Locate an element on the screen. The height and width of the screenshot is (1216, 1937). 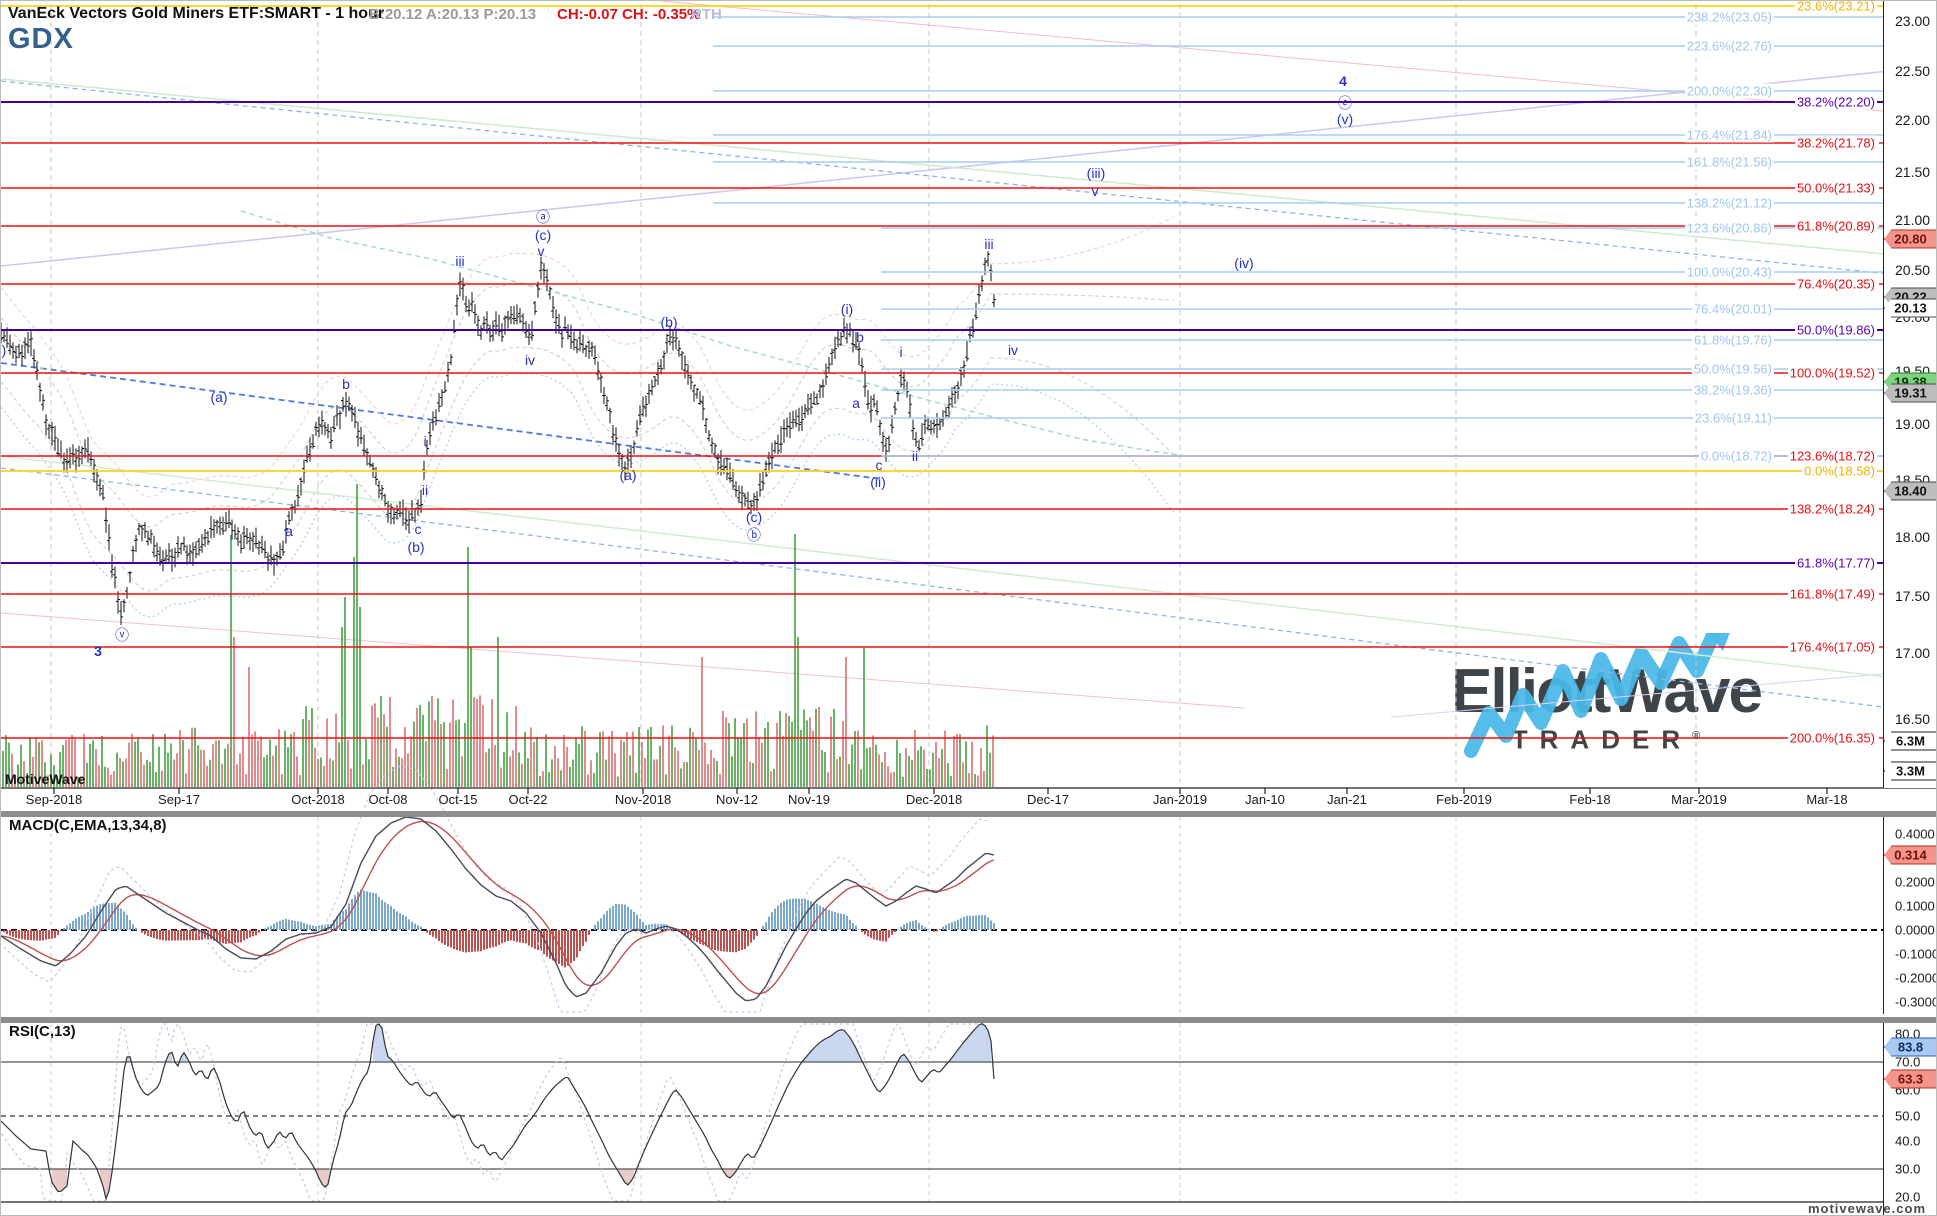
fib-level-label: 38.2%(21.78) is located at coordinates (1835, 143).